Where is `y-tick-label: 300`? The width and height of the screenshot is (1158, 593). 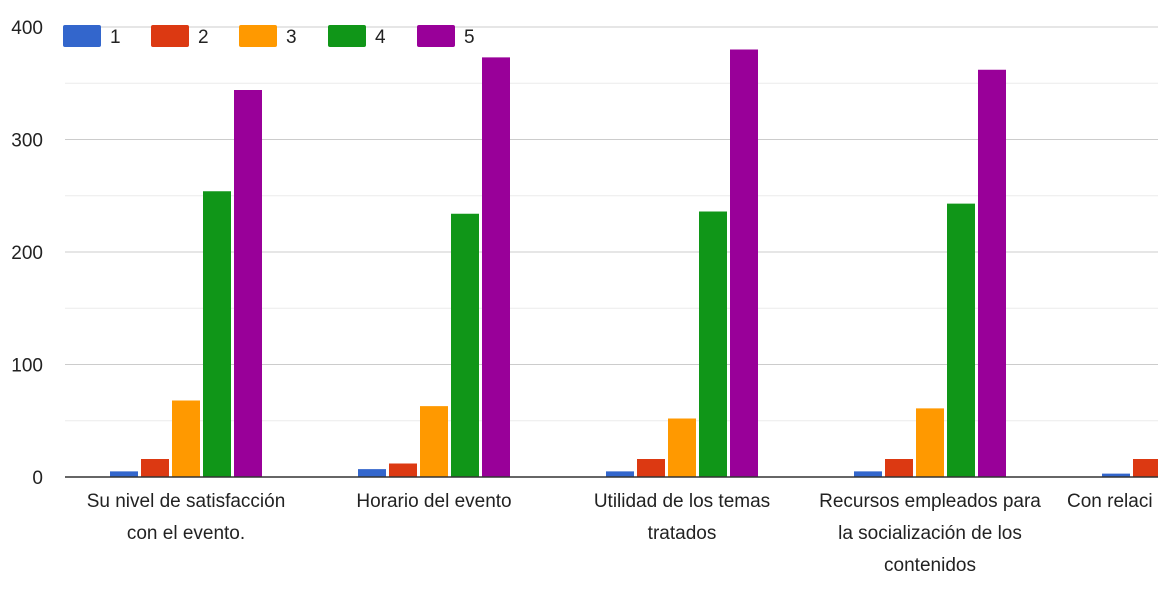
y-tick-label: 300 is located at coordinates (27, 141).